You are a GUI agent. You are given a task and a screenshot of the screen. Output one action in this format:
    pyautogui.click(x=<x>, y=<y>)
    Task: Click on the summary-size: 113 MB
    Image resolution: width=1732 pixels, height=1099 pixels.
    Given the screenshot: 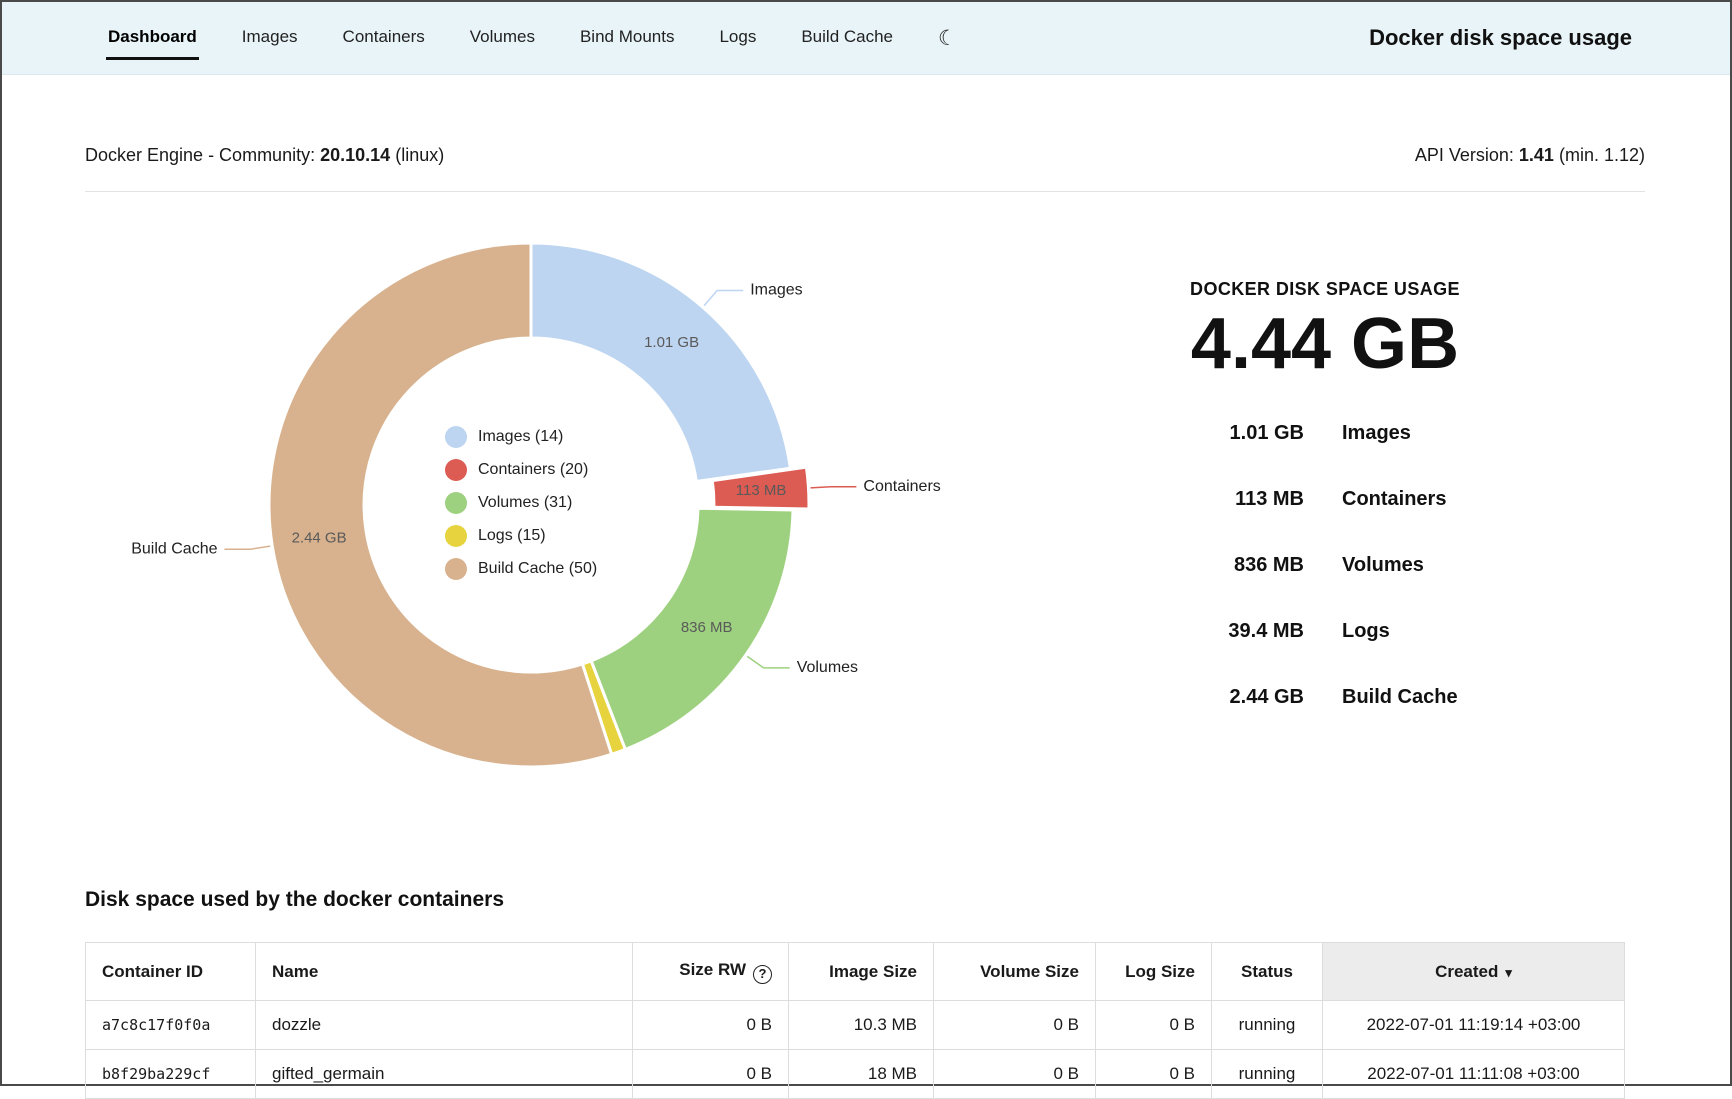 What is the action you would take?
    pyautogui.click(x=1269, y=498)
    